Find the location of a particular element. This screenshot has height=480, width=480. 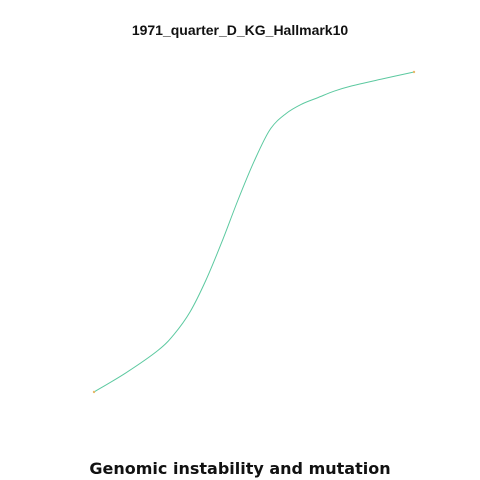

chart-caption: Genomic instability and mutation is located at coordinates (240, 468).